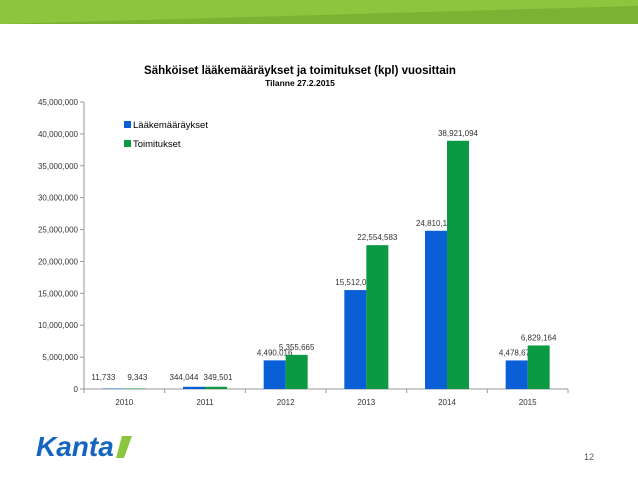  I want to click on data-label: 9,343, so click(137, 377).